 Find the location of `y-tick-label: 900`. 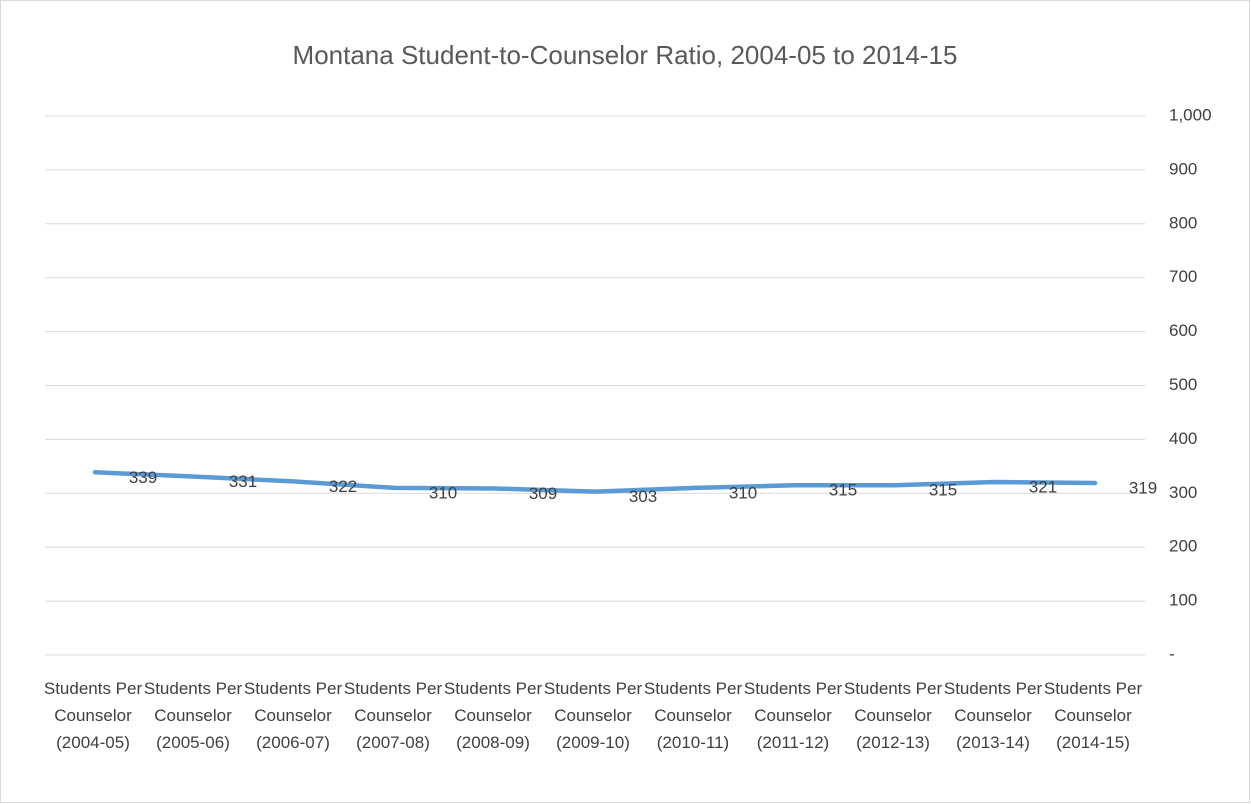

y-tick-label: 900 is located at coordinates (1183, 168).